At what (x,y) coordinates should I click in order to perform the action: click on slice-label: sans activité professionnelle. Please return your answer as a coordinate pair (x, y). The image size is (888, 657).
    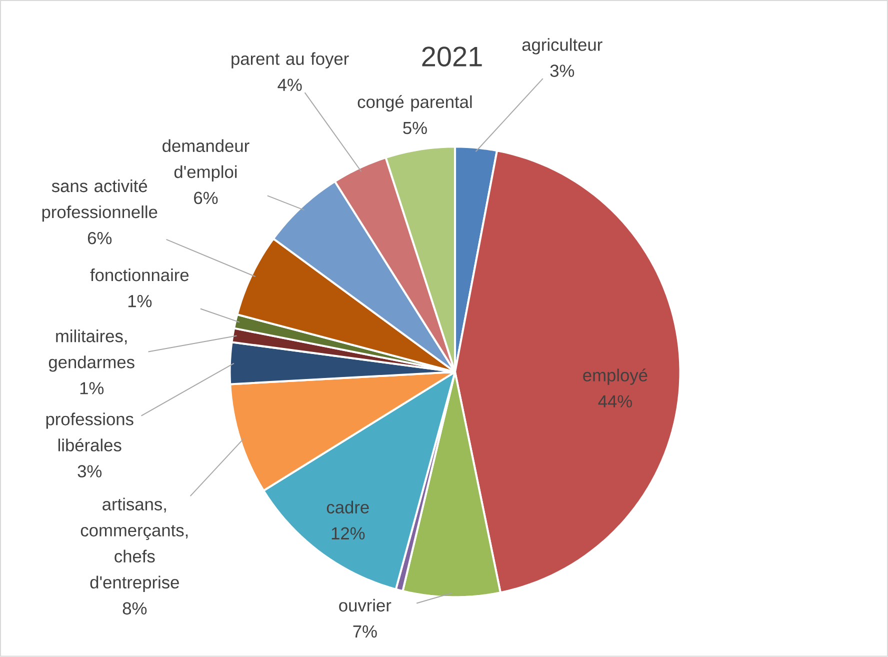
    Looking at the image, I should click on (100, 200).